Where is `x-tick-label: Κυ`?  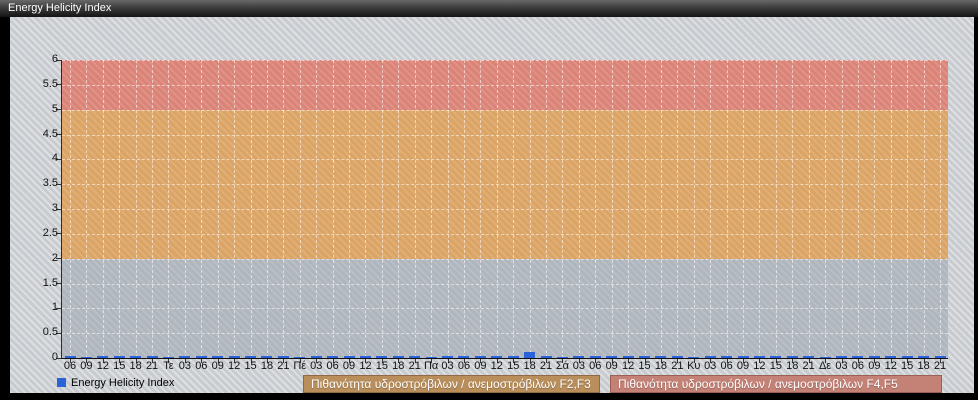 x-tick-label: Κυ is located at coordinates (694, 366).